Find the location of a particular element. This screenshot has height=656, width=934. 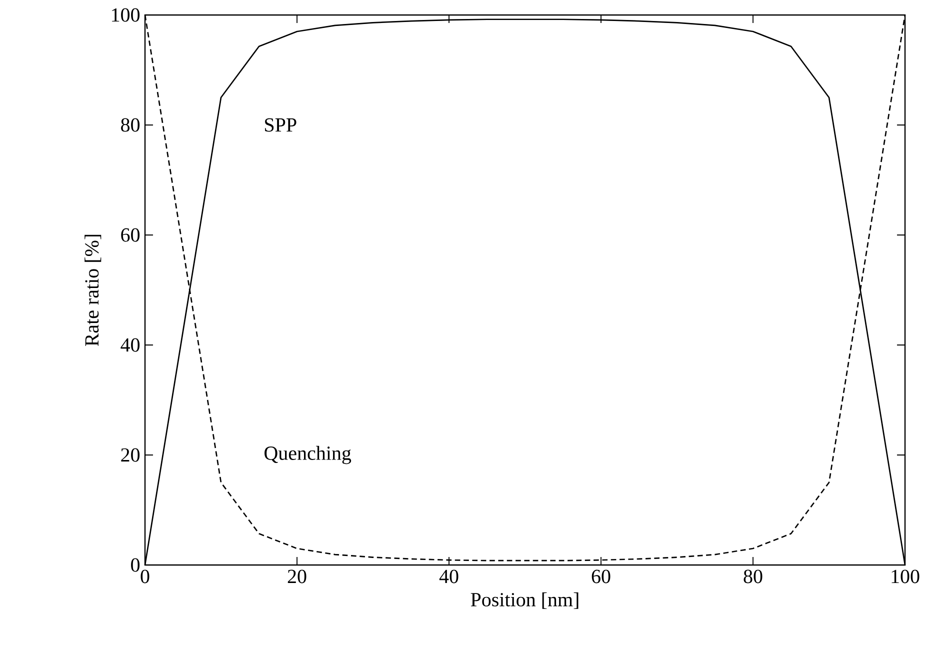

y-tick-label: 0 is located at coordinates (135, 565).